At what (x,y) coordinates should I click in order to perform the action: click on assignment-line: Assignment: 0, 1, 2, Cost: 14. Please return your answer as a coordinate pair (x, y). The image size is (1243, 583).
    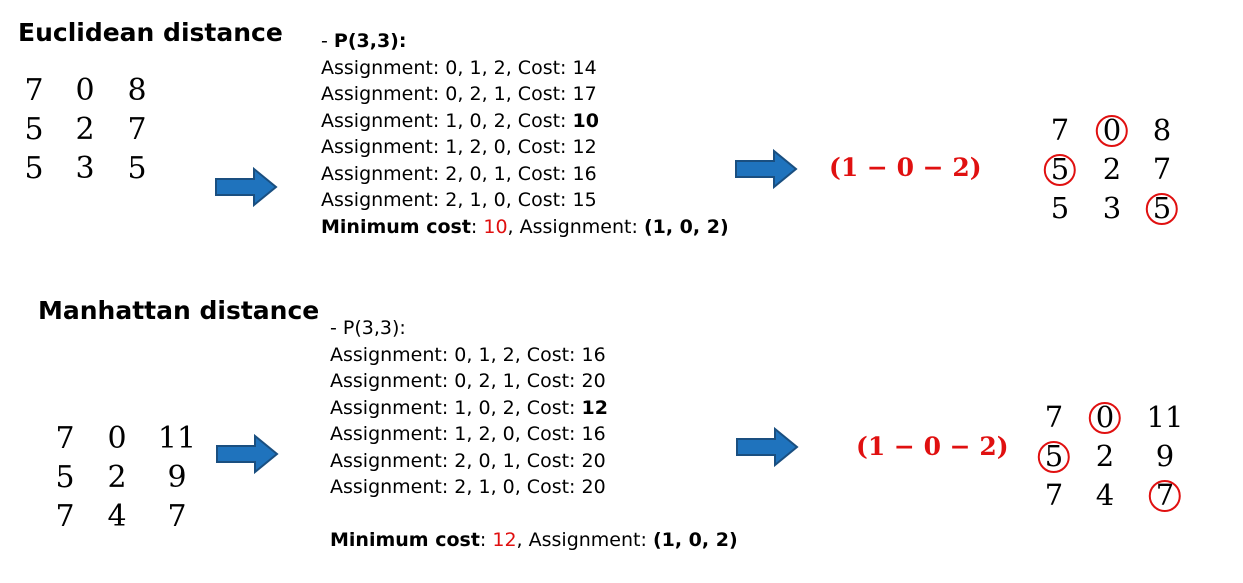
    Looking at the image, I should click on (525, 68).